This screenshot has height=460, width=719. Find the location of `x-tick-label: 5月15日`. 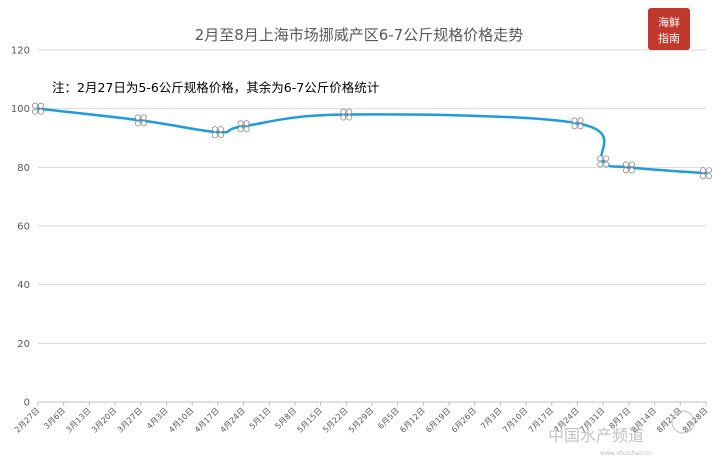

x-tick-label: 5月15日 is located at coordinates (310, 420).